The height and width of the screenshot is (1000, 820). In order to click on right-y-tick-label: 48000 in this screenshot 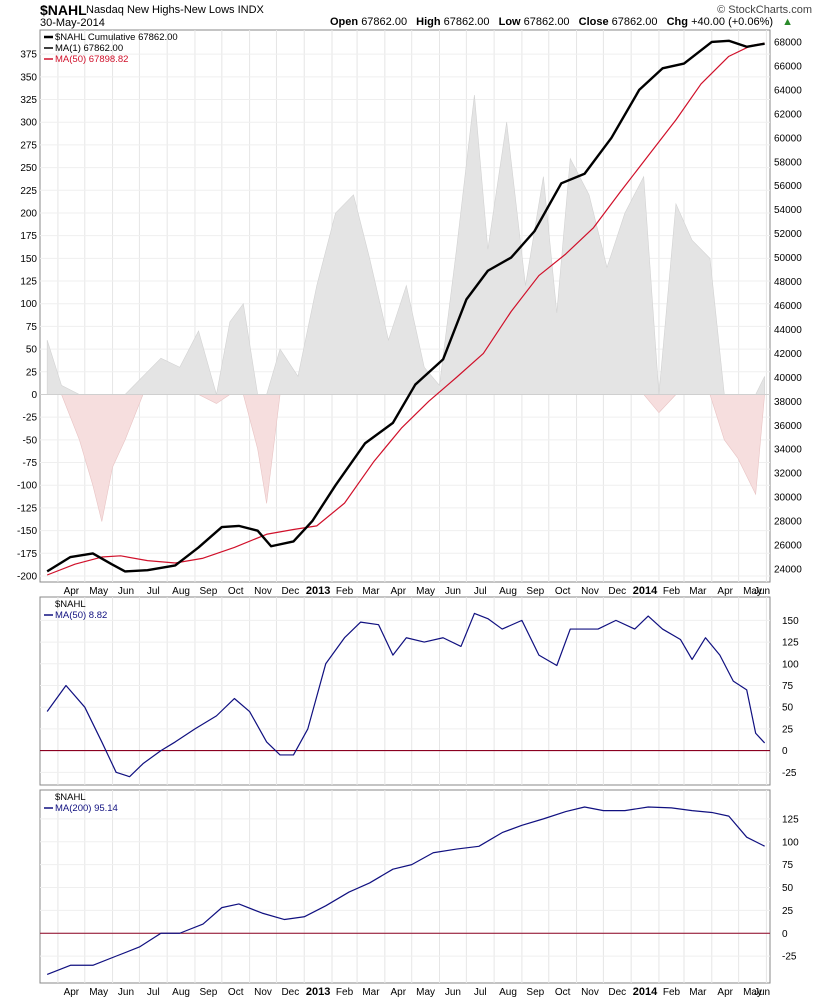, I will do `click(788, 282)`.